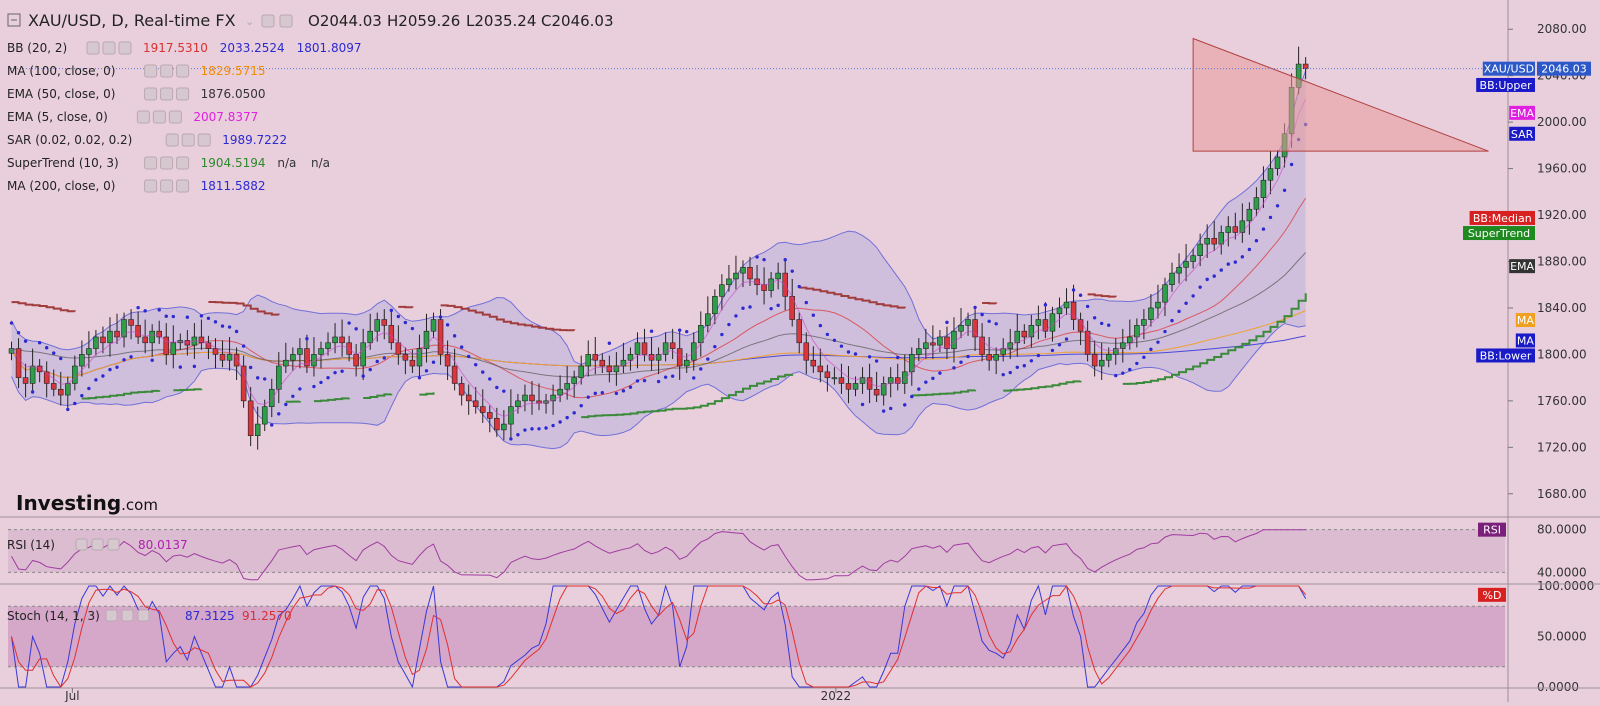 This screenshot has width=1600, height=706. Describe the element at coordinates (14, 20) in the screenshot. I see `collapse-icon` at that location.